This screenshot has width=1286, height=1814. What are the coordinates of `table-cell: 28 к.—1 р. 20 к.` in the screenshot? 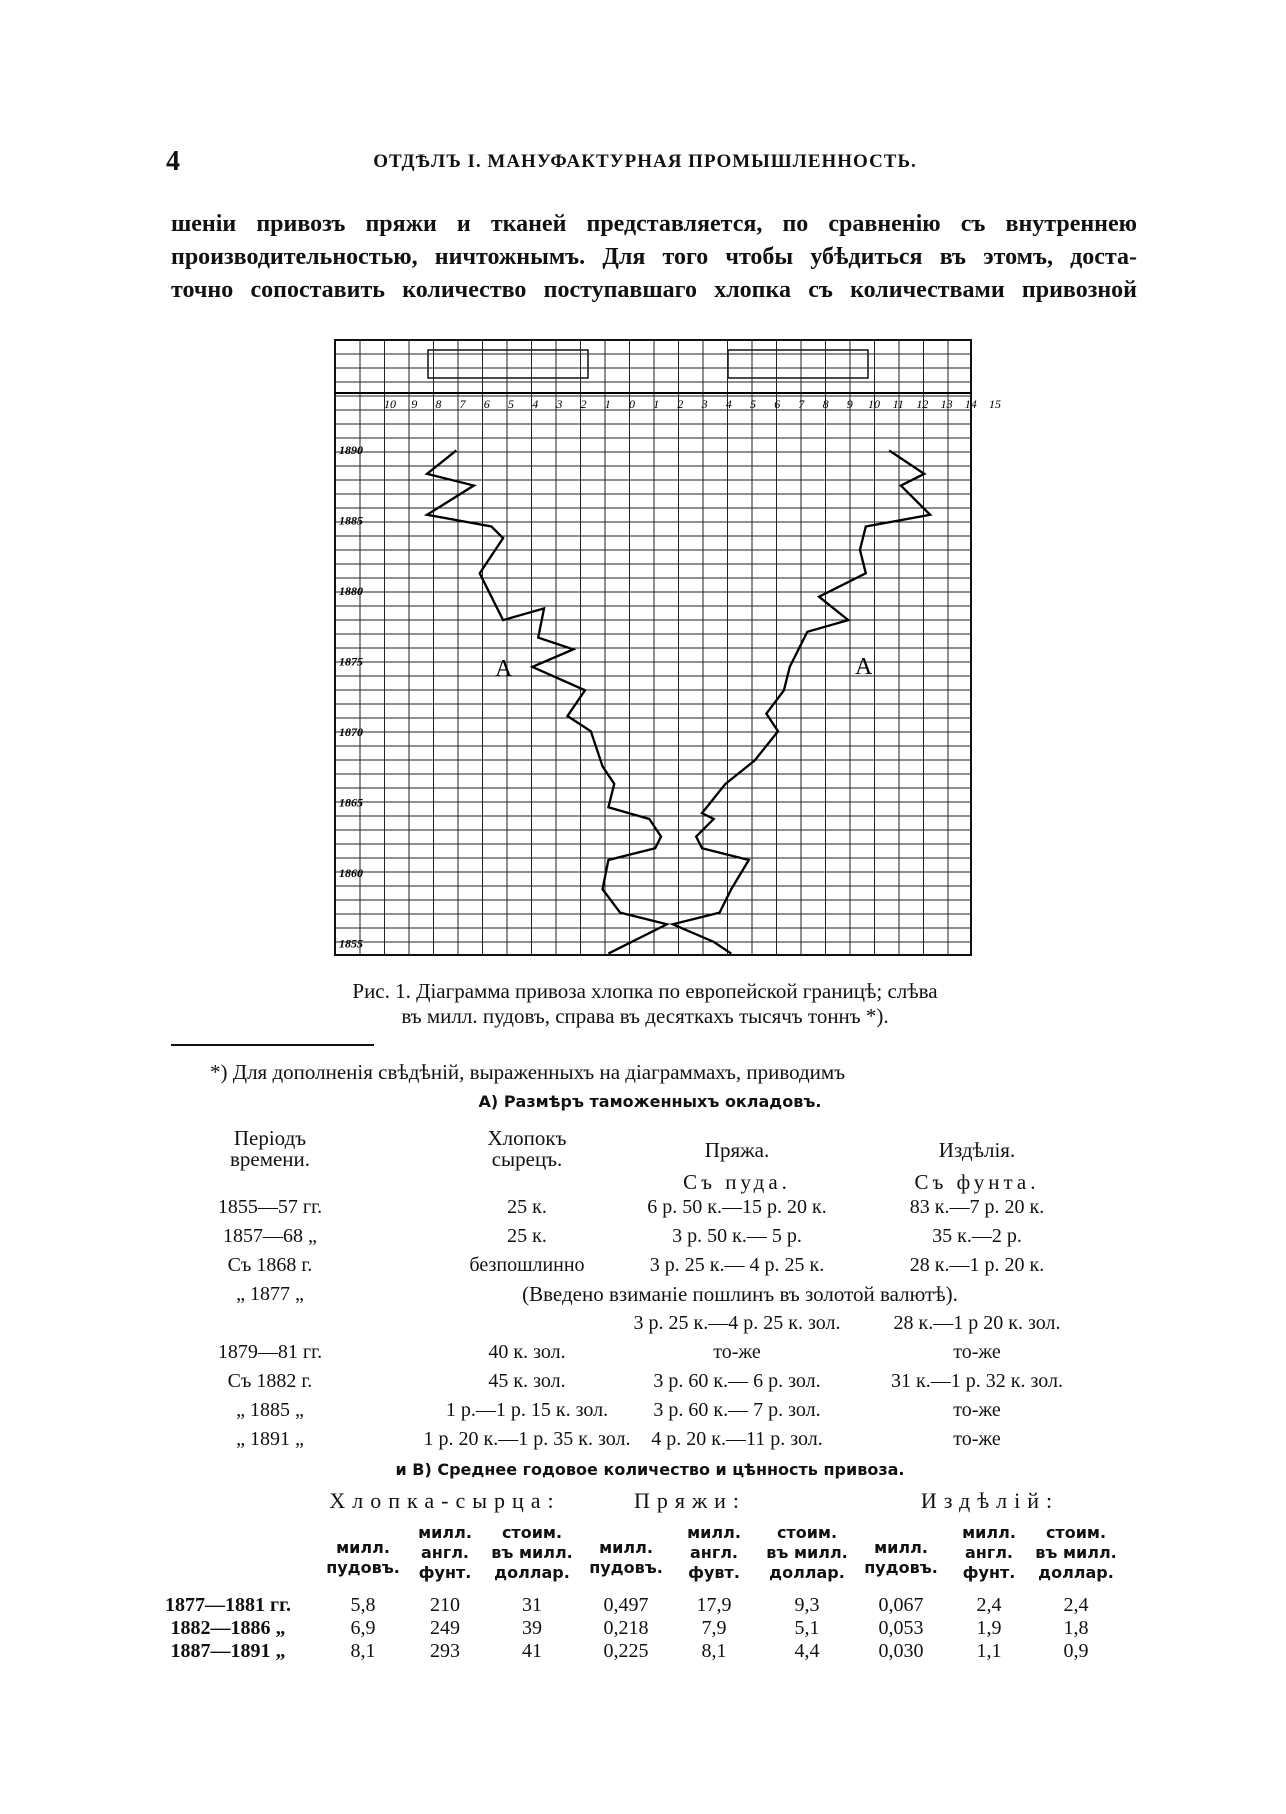 It's located at (977, 1265).